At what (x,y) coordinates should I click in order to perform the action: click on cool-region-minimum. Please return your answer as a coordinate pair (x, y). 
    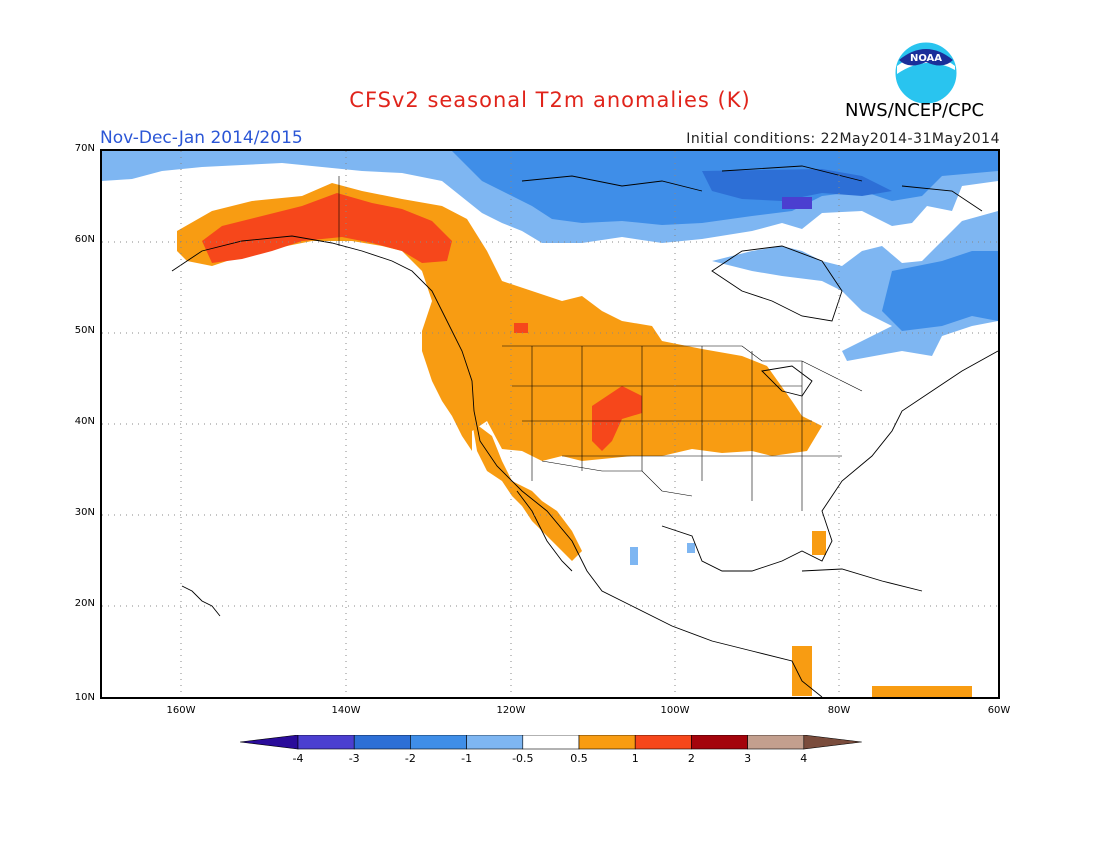
    Looking at the image, I should click on (797, 203).